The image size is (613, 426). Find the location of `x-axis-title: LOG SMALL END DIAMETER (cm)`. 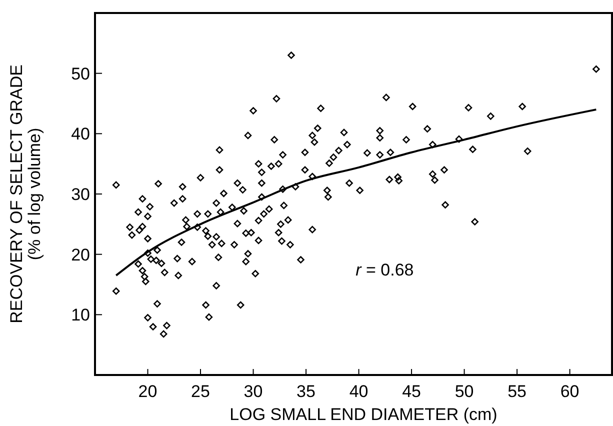

x-axis-title: LOG SMALL END DIAMETER (cm) is located at coordinates (364, 414).